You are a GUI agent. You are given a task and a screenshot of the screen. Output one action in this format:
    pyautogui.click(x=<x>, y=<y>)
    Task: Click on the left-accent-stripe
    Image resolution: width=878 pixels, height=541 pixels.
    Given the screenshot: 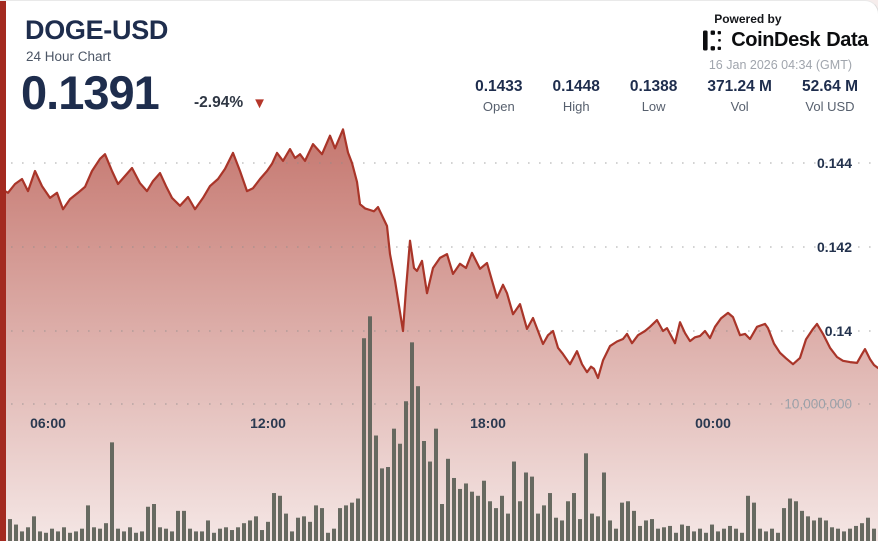 What is the action you would take?
    pyautogui.click(x=3, y=271)
    